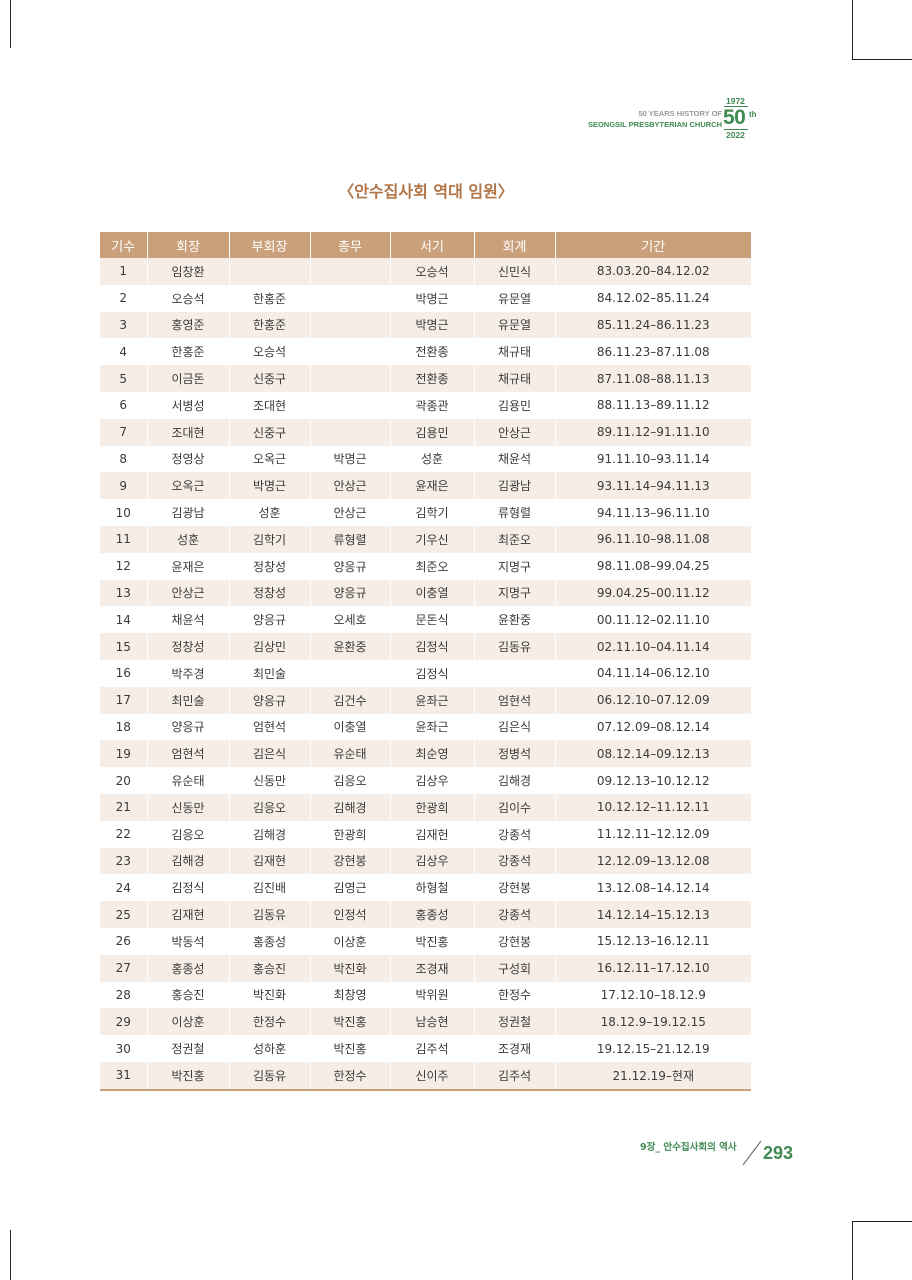  Describe the element at coordinates (432, 620) in the screenshot. I see `secretary-cell: 문돈식` at that location.